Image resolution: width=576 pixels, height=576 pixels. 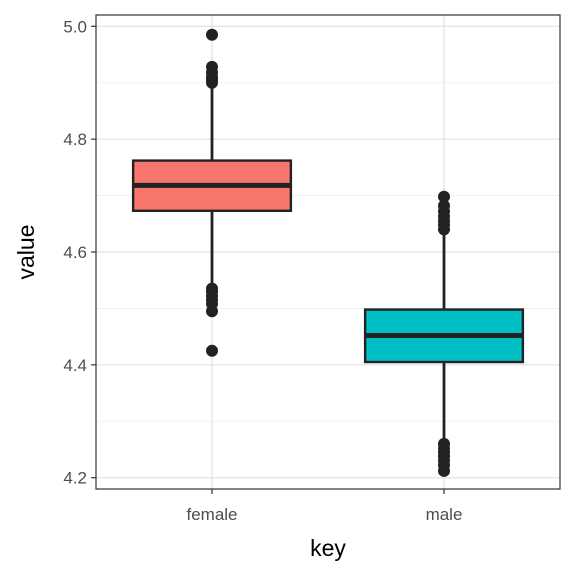 I want to click on x-axis-title: key, so click(x=328, y=548).